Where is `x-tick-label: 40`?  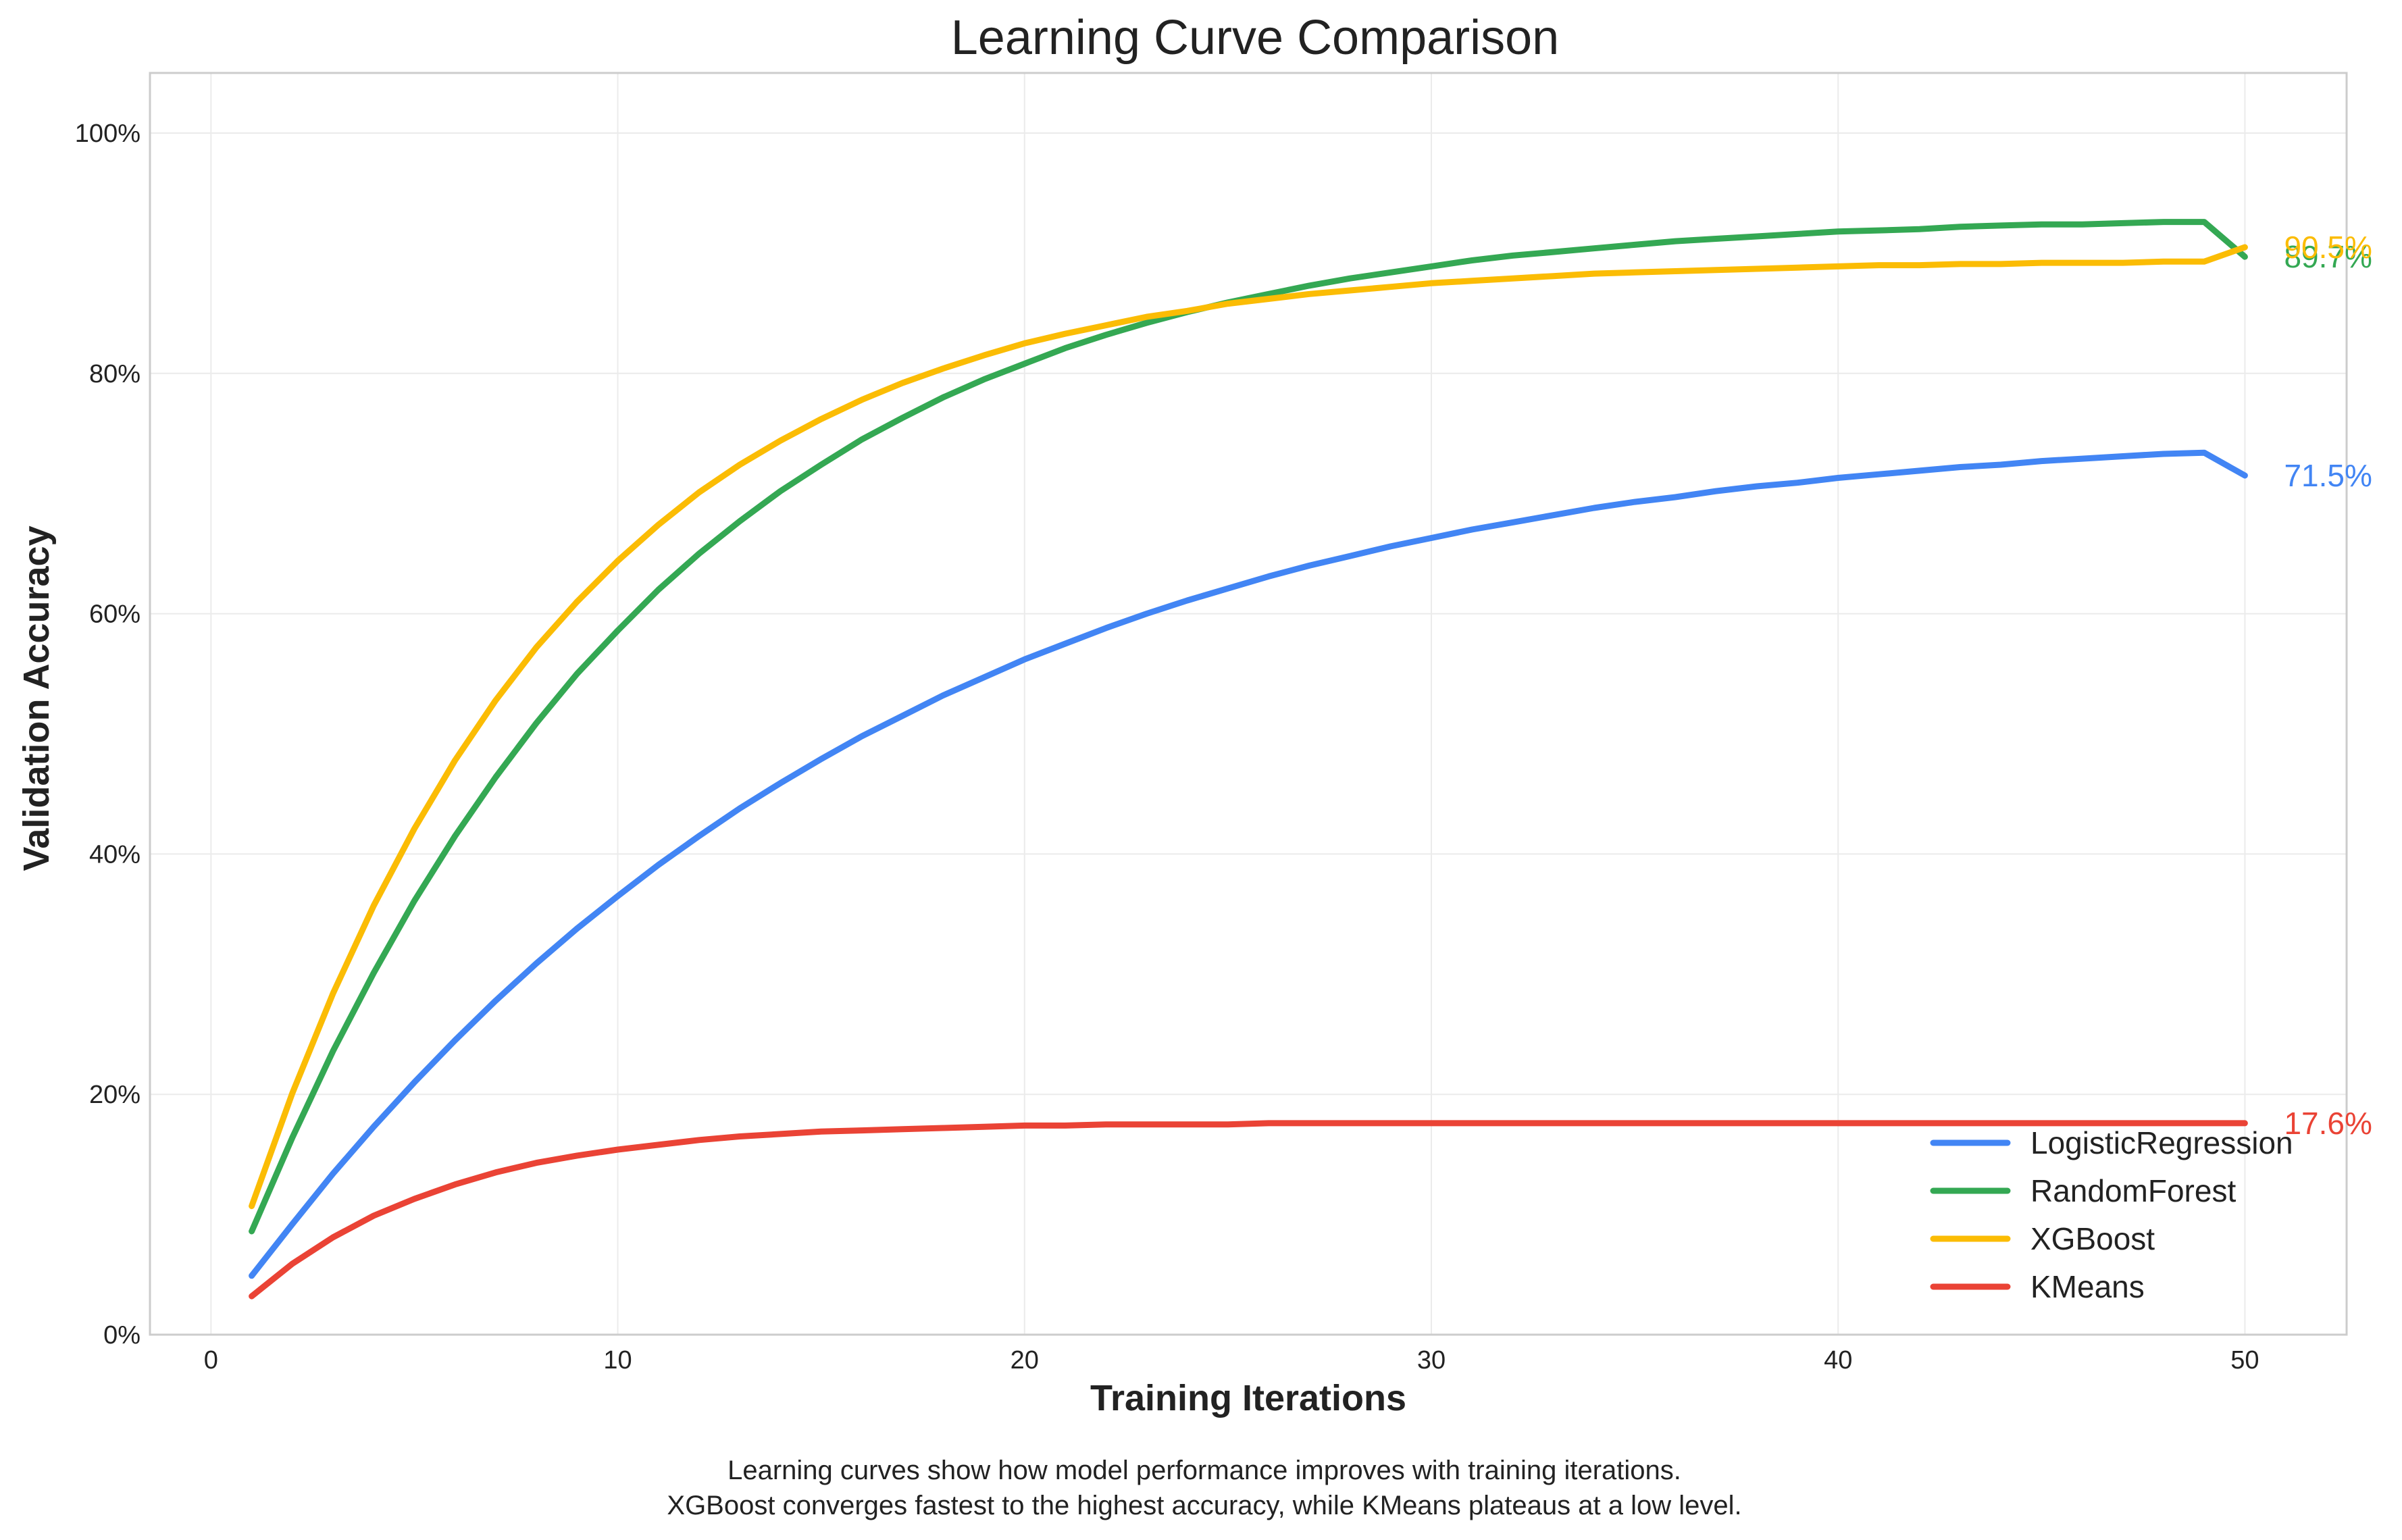
x-tick-label: 40 is located at coordinates (1838, 1360).